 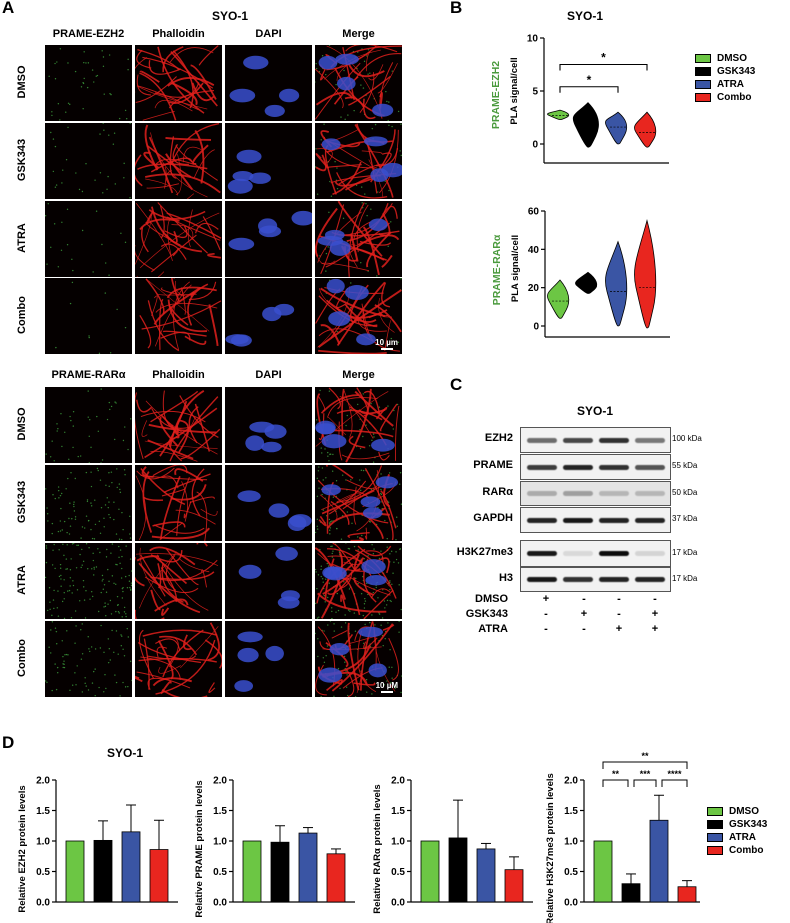 I want to click on svg-text: 5, so click(x=535, y=92).